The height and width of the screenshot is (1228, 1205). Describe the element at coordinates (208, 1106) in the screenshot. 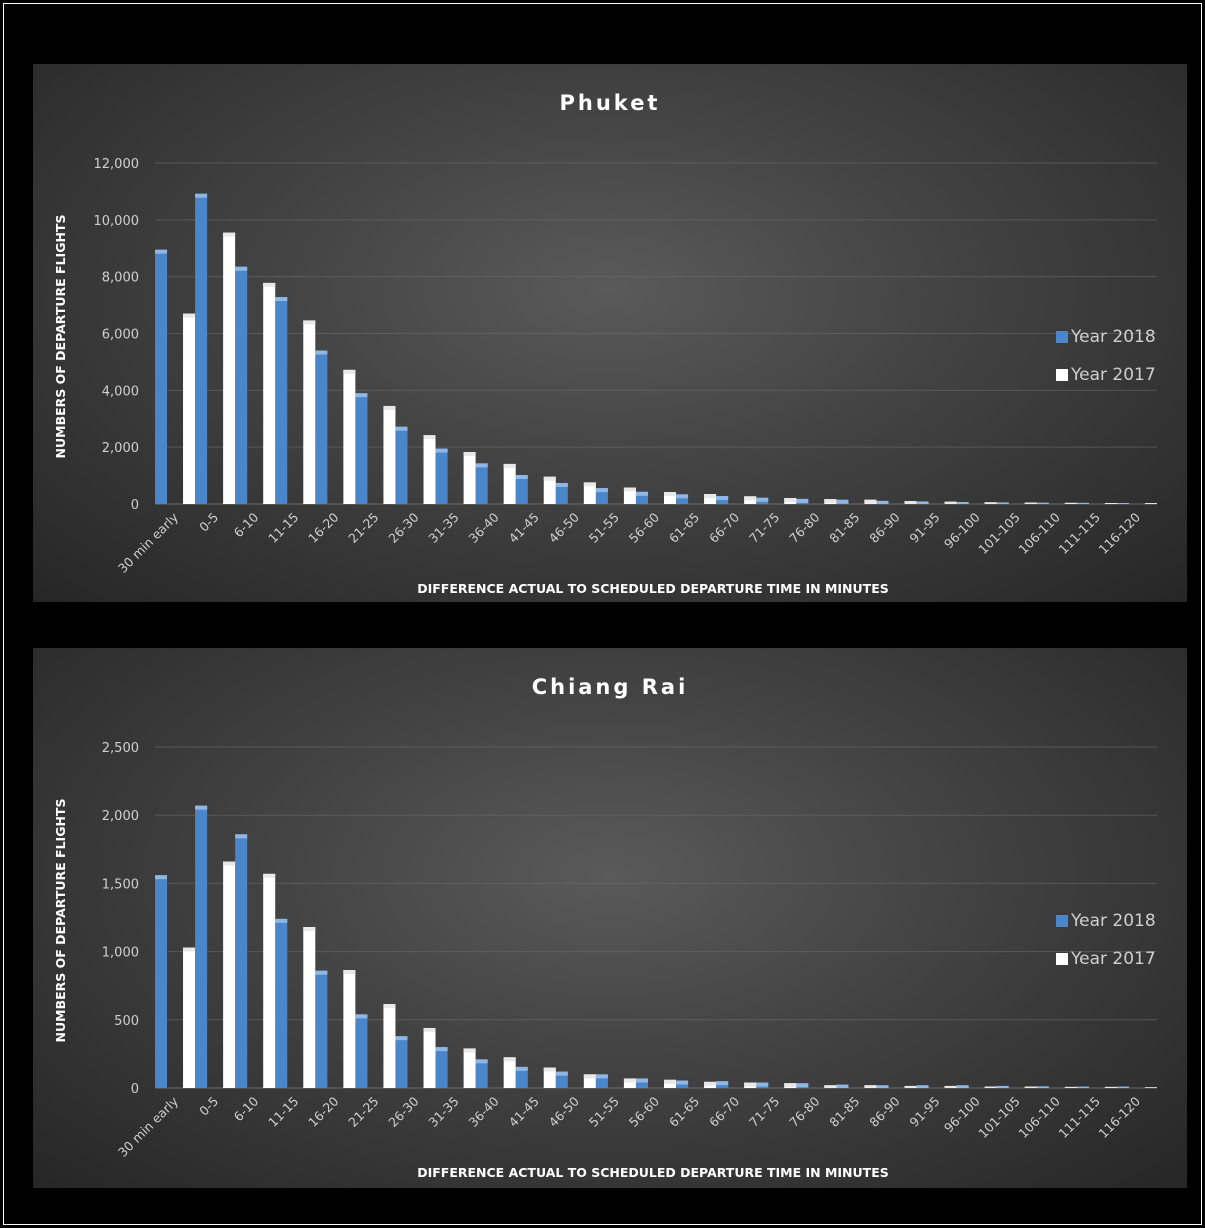

I see `x-tick-label: 0-5` at that location.